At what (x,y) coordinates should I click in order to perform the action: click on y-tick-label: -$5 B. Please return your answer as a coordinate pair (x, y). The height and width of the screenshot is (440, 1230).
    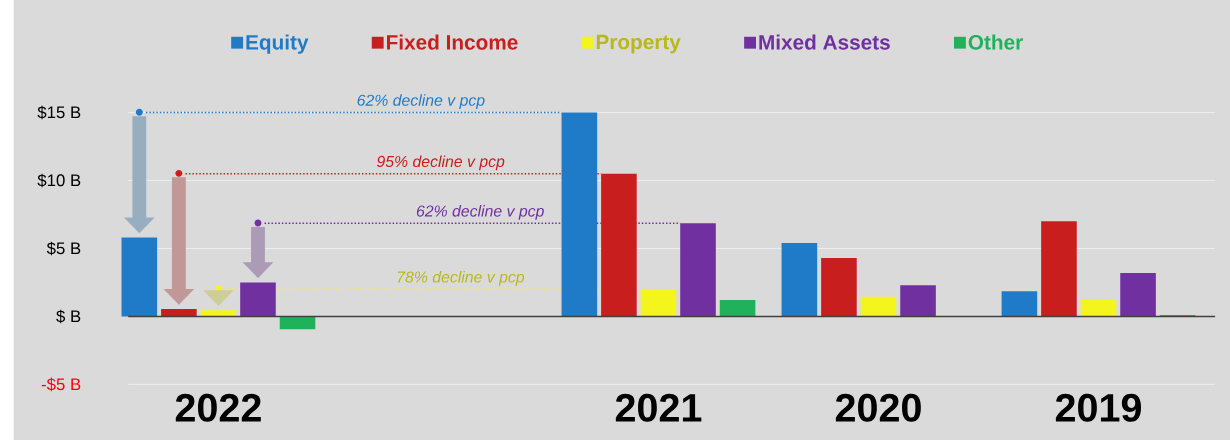
    Looking at the image, I should click on (61, 384).